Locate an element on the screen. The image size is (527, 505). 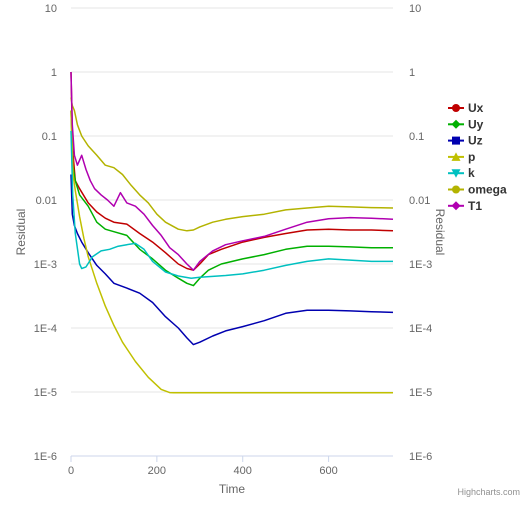
y-tick-label-right: 0.01 is located at coordinates (419, 201).